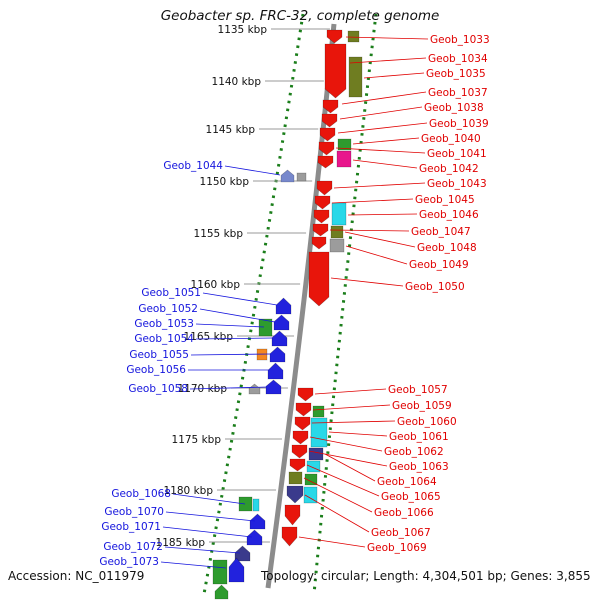 This screenshot has width=600, height=600. What do you see at coordinates (451, 139) in the screenshot?
I see `gene-label-Geob_1040: Geob_1040` at bounding box center [451, 139].